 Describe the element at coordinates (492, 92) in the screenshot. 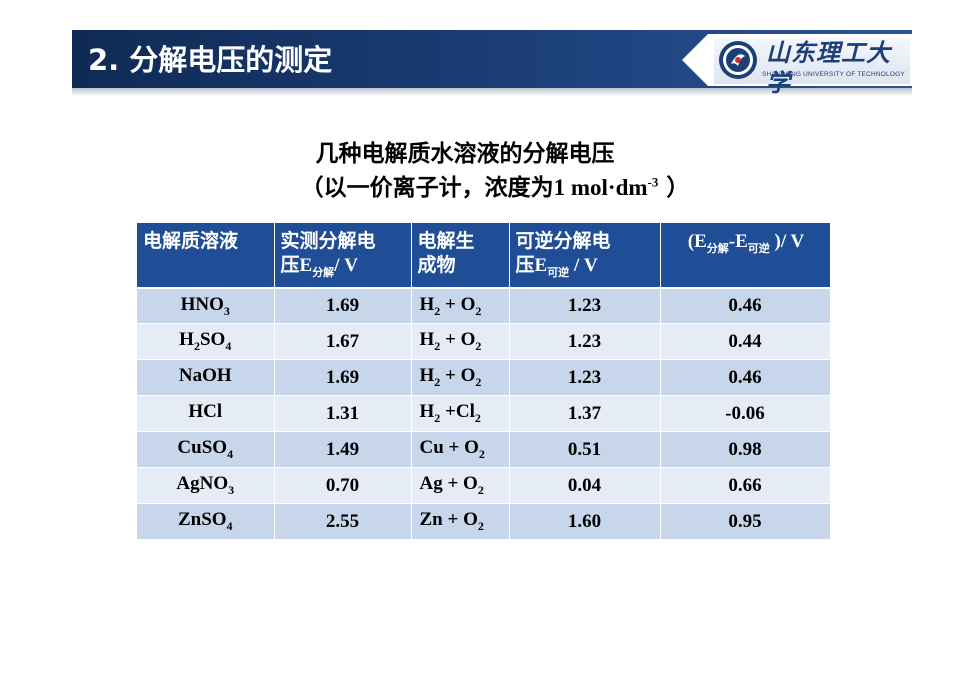

I see `header-shadow` at that location.